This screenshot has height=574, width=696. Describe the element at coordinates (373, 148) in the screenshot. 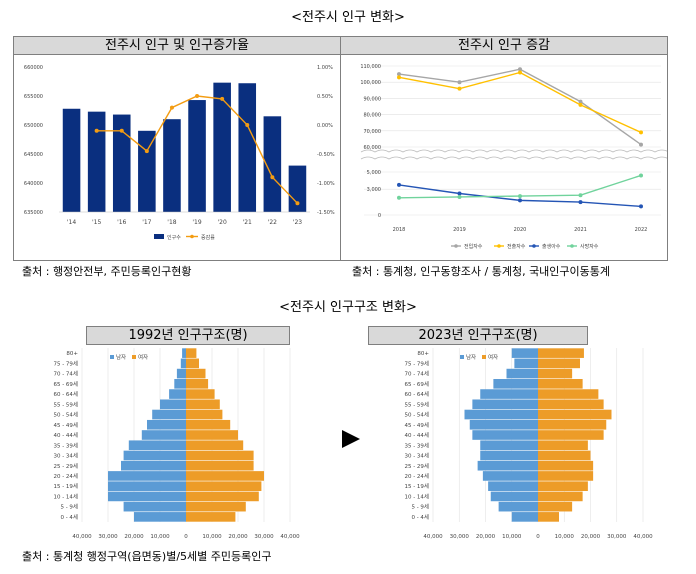

I see `y-tick-label: 60,000` at that location.